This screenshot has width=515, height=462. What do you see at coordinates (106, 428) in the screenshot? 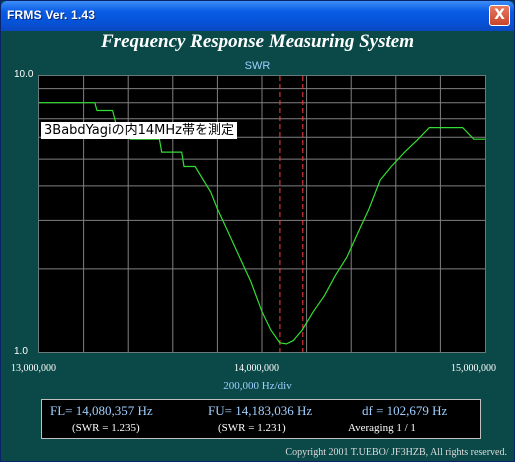
I see `swr-lower-readout: (SWR = 1.235)` at bounding box center [106, 428].